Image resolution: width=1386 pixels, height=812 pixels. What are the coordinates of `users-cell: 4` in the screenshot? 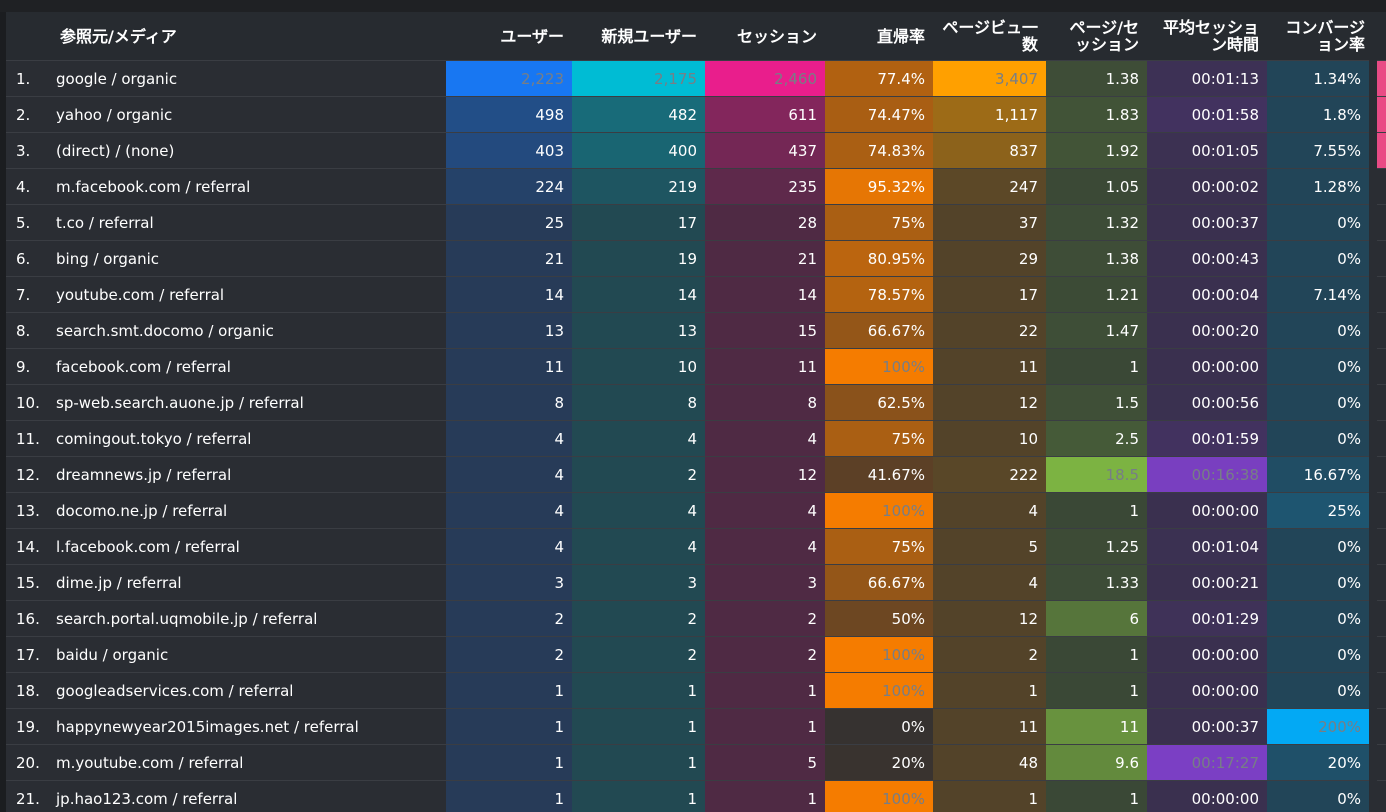 It's located at (509, 438).